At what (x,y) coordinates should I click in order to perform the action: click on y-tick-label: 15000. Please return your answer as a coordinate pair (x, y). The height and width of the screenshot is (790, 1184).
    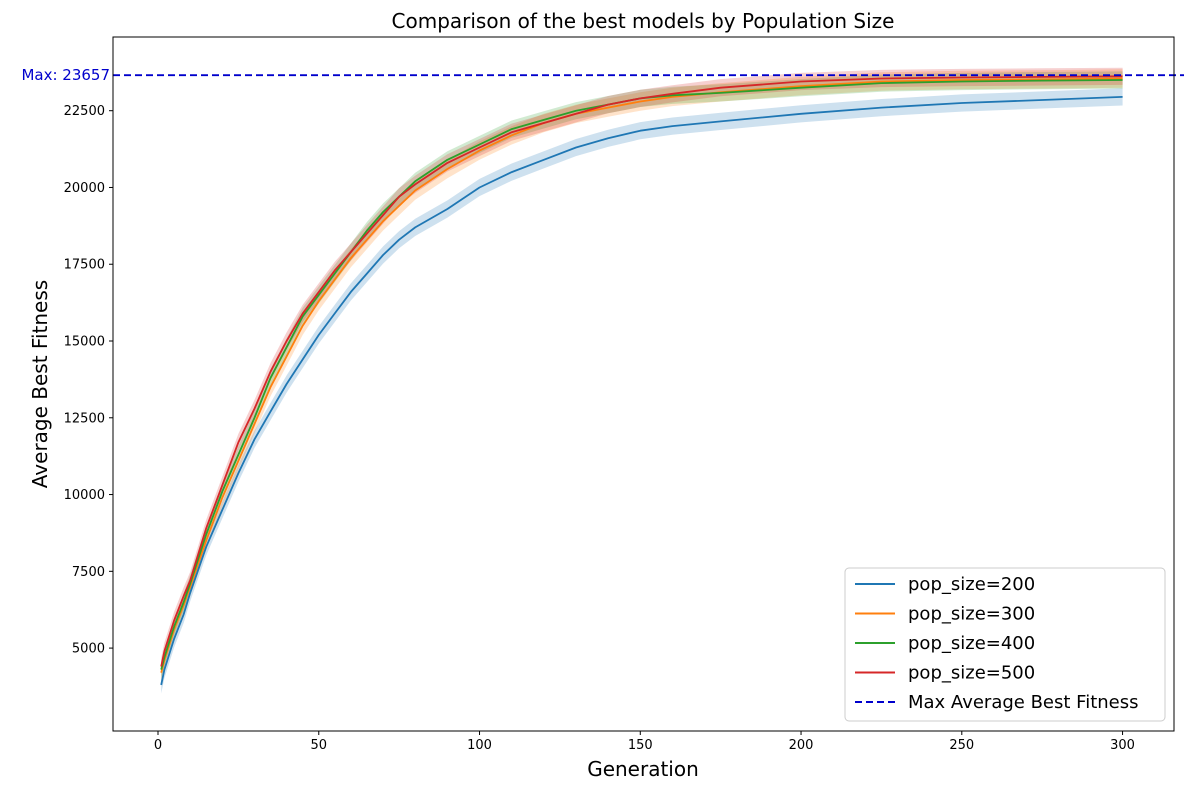
    Looking at the image, I should click on (84, 342).